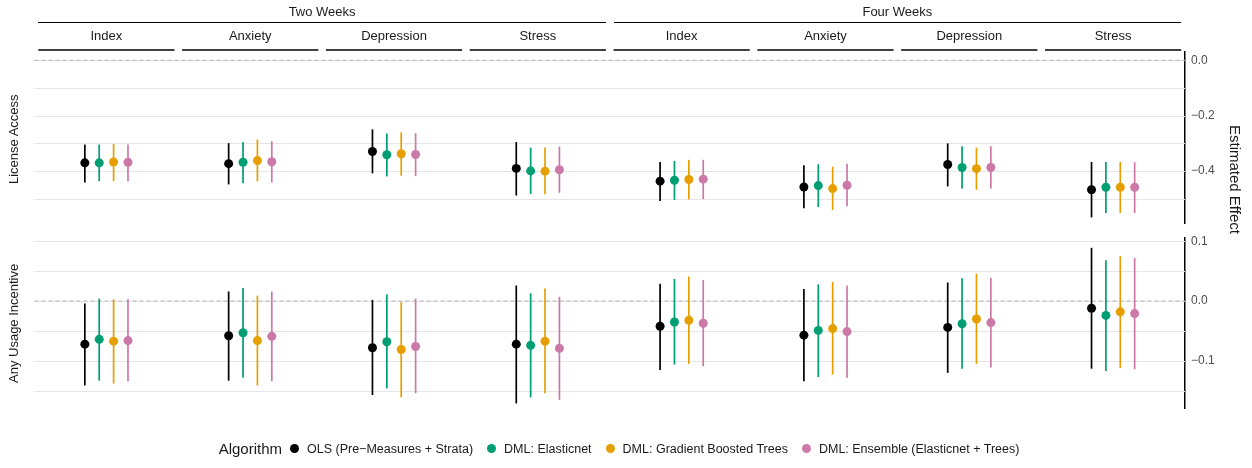 The width and height of the screenshot is (1252, 468). What do you see at coordinates (13, 324) in the screenshot?
I see `text: Any Usage Incentive` at bounding box center [13, 324].